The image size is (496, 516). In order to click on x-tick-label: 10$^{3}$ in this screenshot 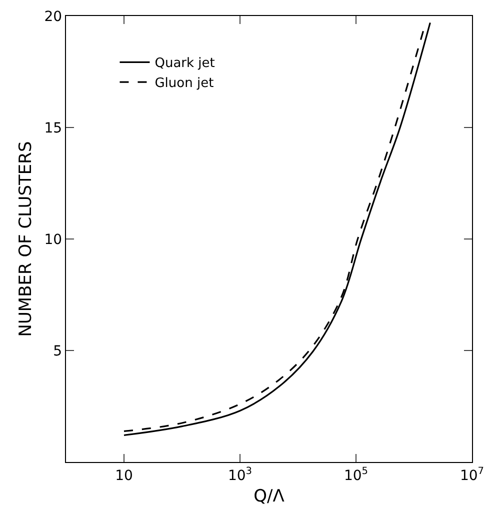, I will do `click(240, 475)`.